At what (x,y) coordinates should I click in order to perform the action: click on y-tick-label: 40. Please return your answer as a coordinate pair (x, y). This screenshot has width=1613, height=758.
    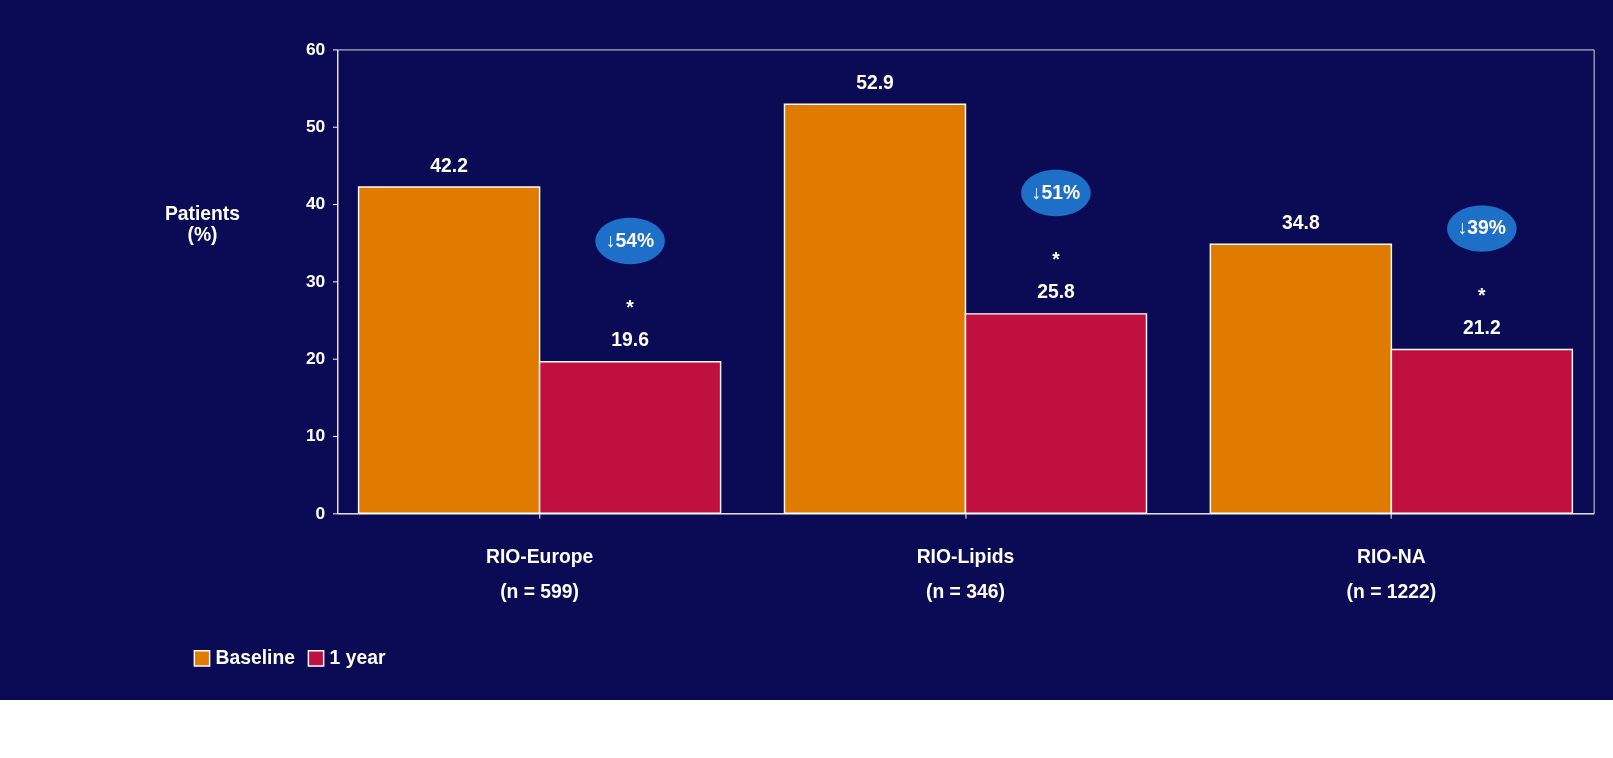
    Looking at the image, I should click on (315, 203).